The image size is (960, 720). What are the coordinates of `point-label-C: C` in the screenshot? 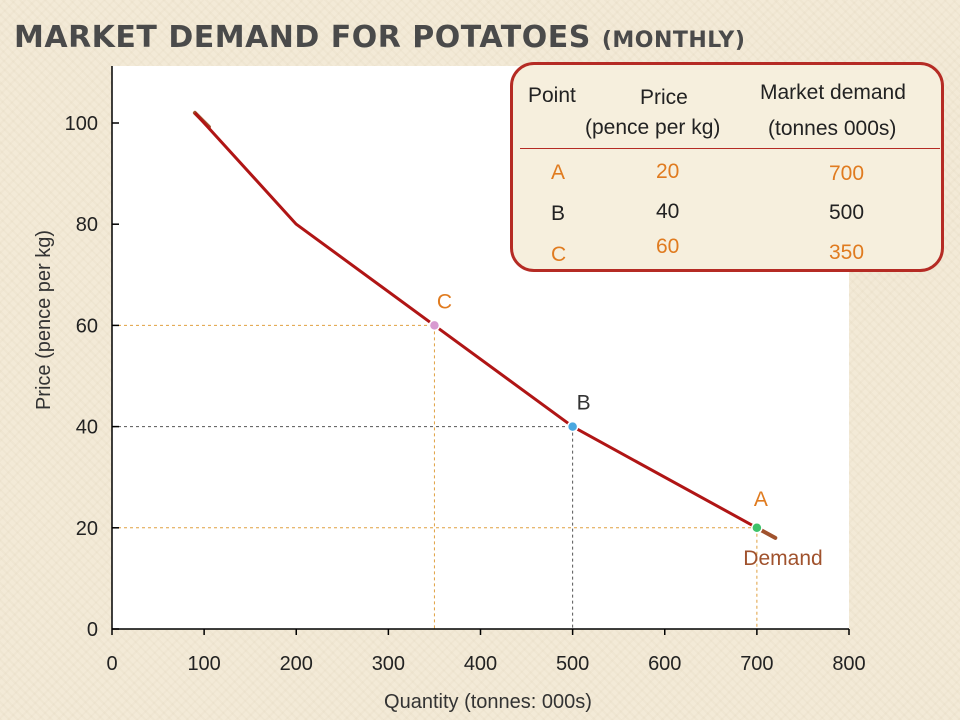 It's located at (444, 301).